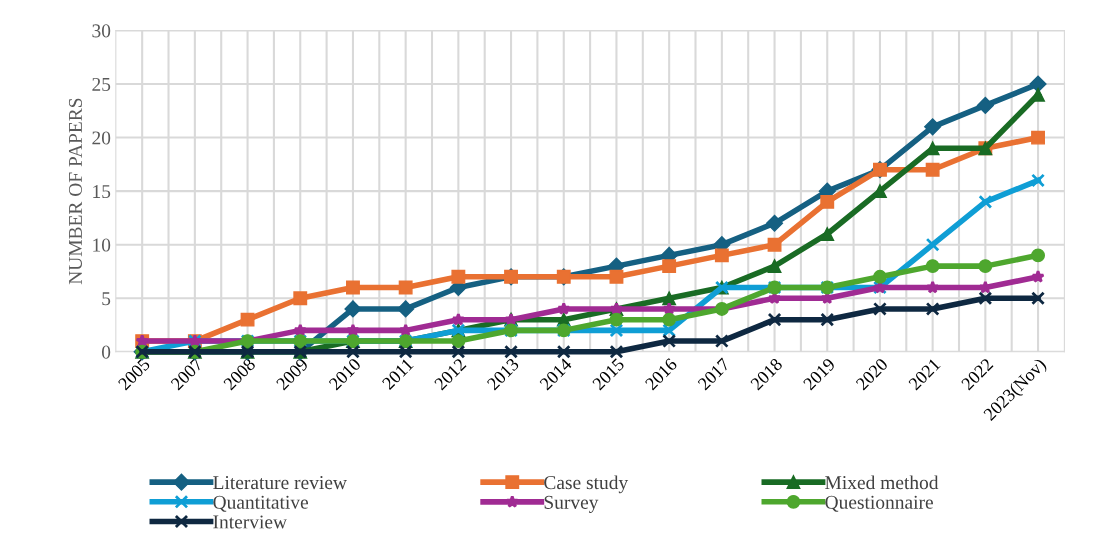 The image size is (1103, 554). Describe the element at coordinates (106, 299) in the screenshot. I see `y-tick-label: 5` at that location.